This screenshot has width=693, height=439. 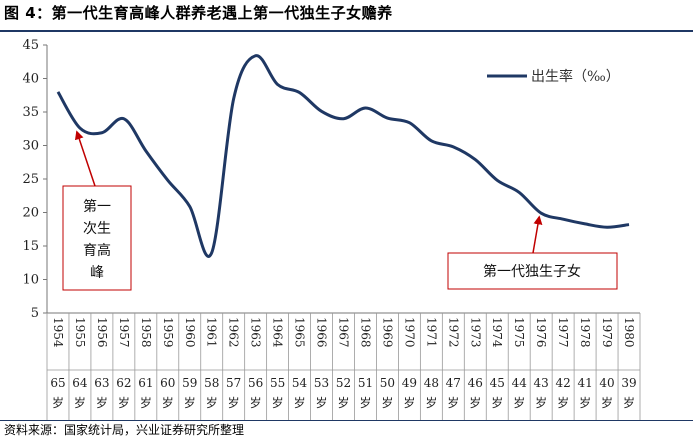 What do you see at coordinates (387, 383) in the screenshot?
I see `age-label: 50` at bounding box center [387, 383].